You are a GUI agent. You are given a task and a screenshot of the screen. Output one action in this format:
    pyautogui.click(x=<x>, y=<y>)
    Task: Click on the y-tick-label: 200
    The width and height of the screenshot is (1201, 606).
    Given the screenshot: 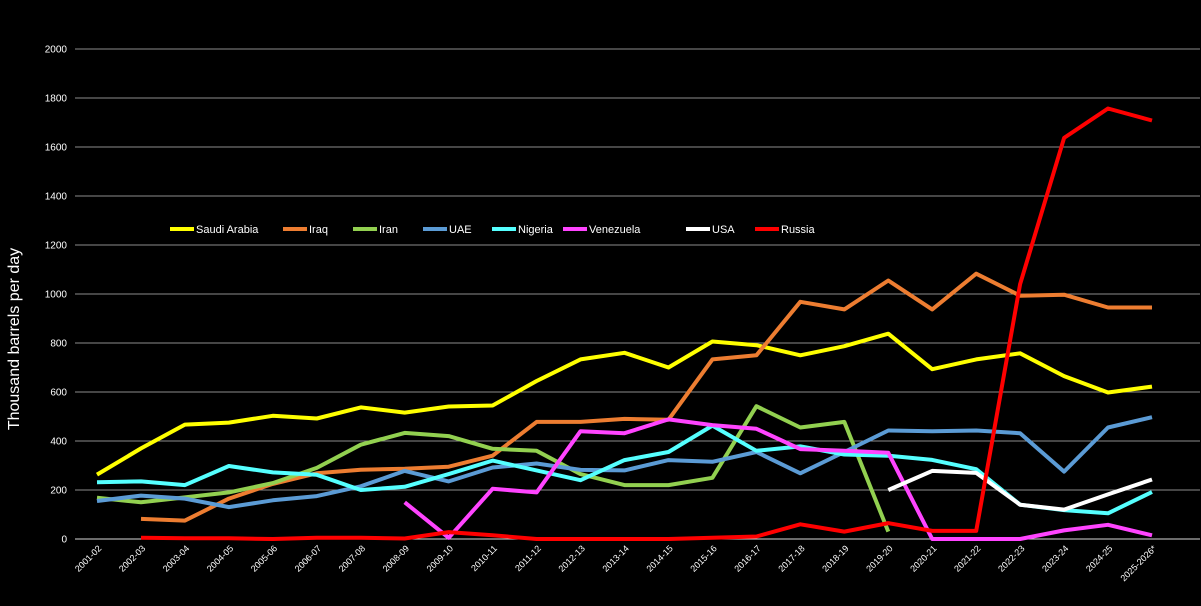 What is the action you would take?
    pyautogui.click(x=58, y=491)
    